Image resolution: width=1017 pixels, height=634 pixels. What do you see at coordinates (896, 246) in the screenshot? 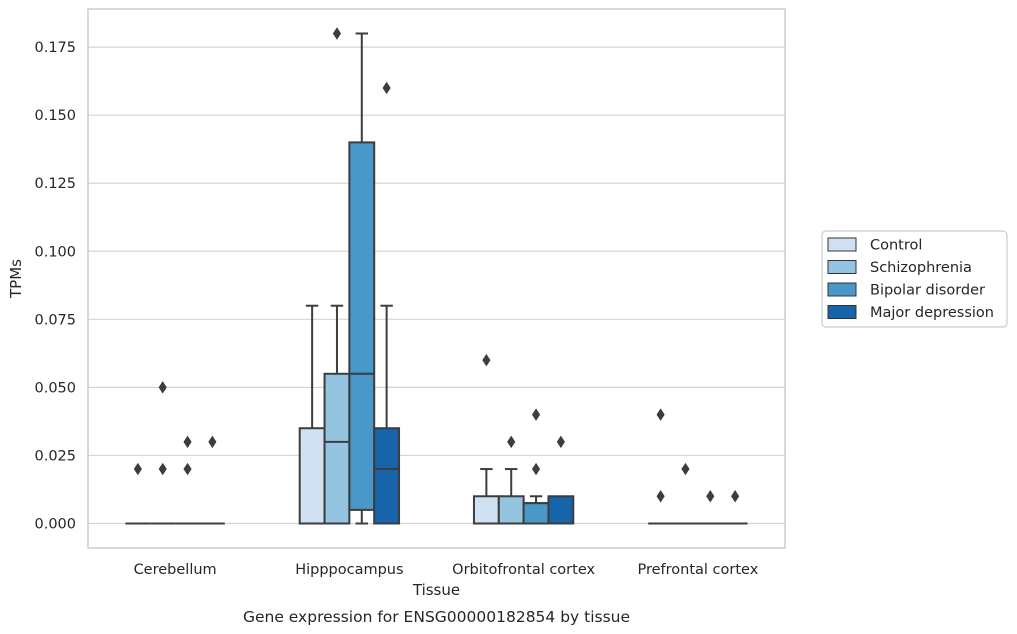
I see `legend-label: Control` at bounding box center [896, 246].